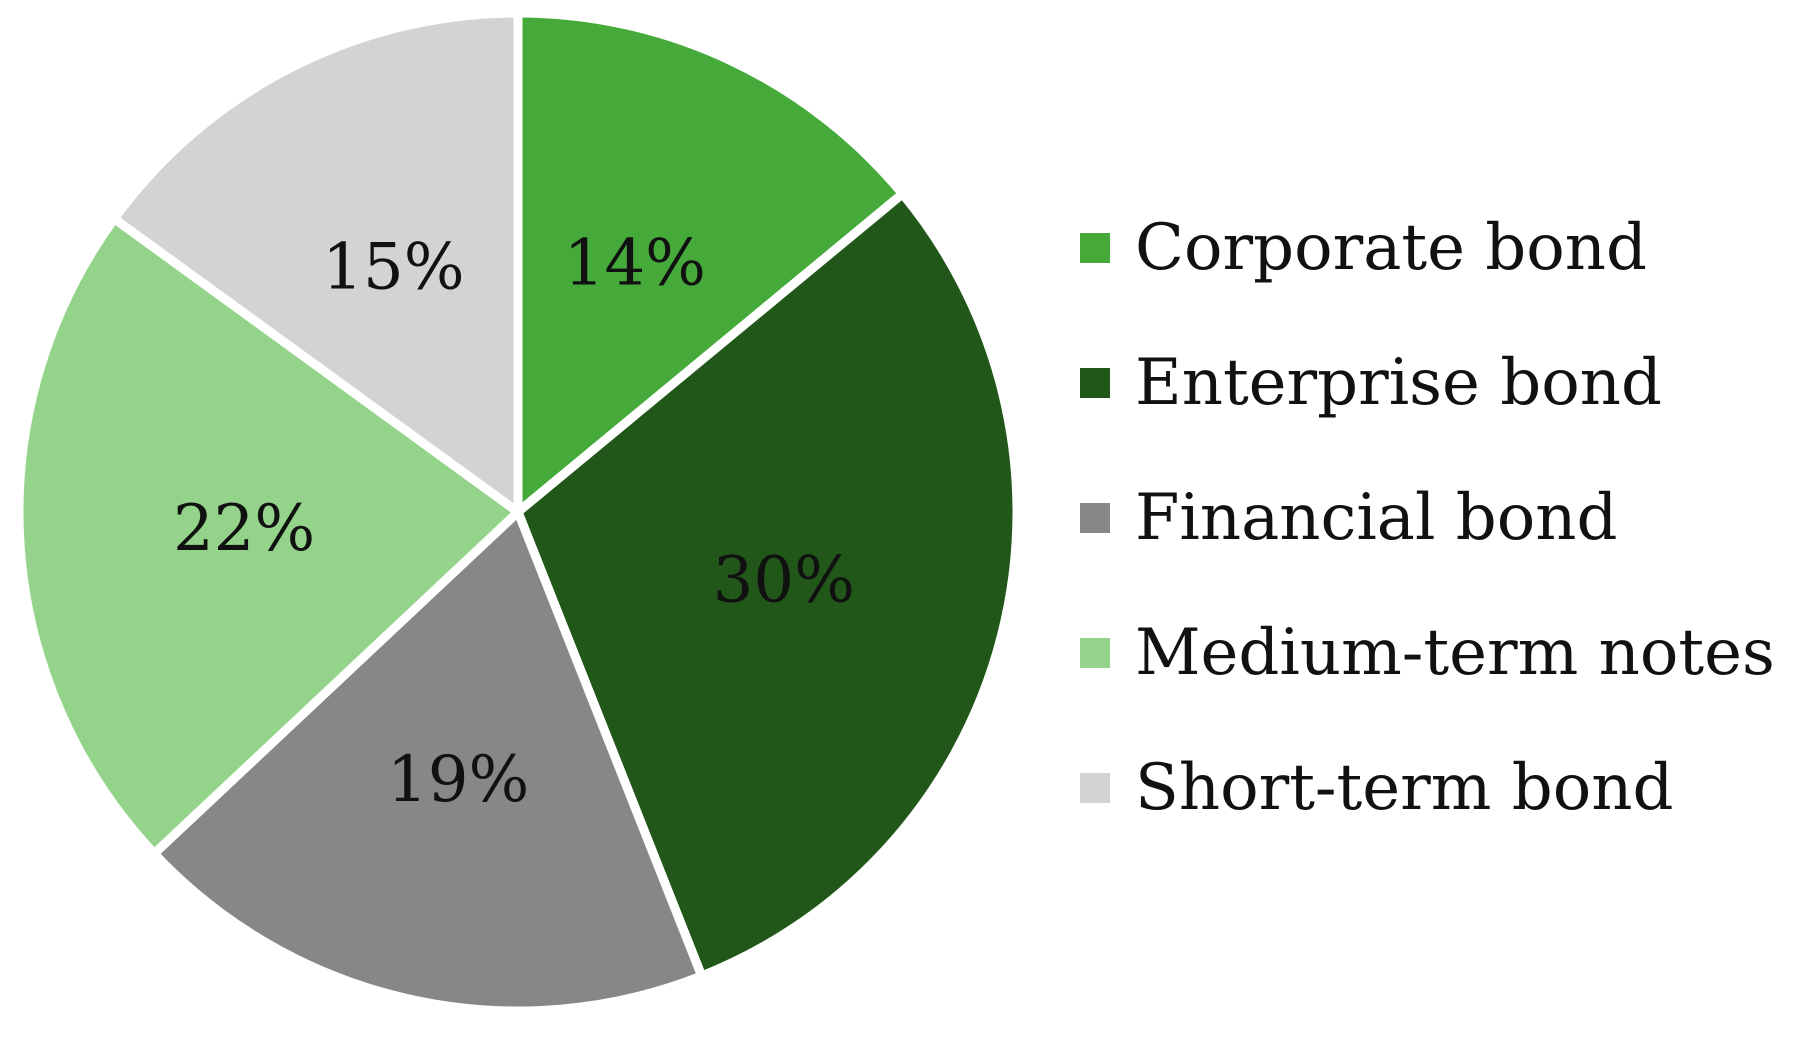 This screenshot has width=1820, height=1040. Describe the element at coordinates (1095, 383) in the screenshot. I see `legend-swatch-enterprise-bond` at that location.